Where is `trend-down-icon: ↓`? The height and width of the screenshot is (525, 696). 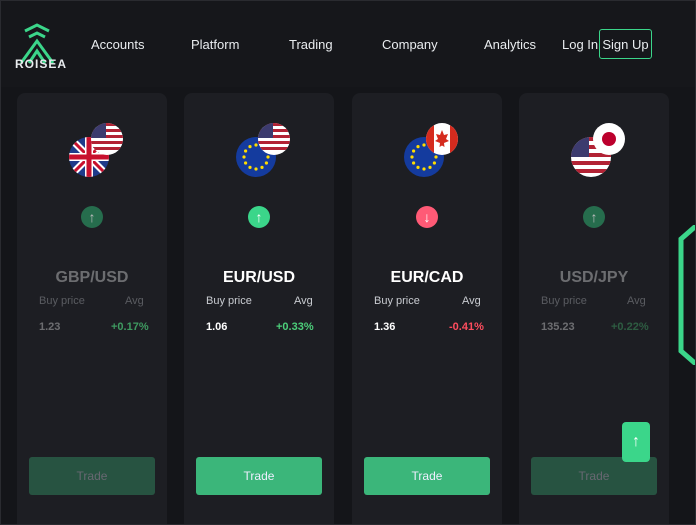
trend-down-icon: ↓ is located at coordinates (427, 217).